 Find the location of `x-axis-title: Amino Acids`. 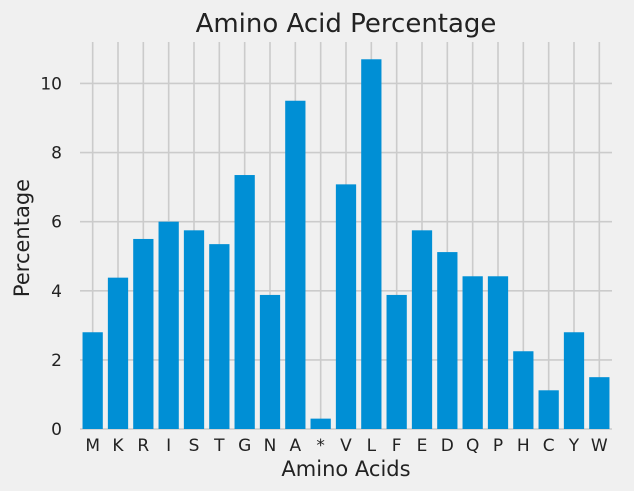

x-axis-title: Amino Acids is located at coordinates (345, 469).